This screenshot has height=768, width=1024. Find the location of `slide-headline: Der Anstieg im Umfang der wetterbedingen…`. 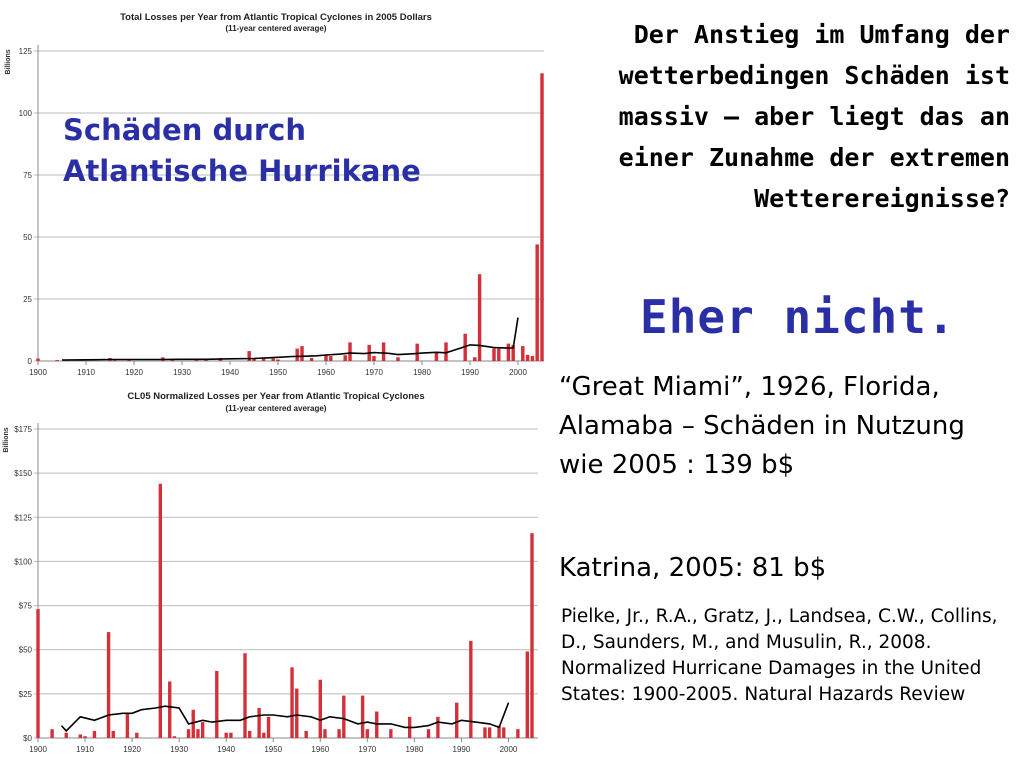

slide-headline: Der Anstieg im Umfang der wetterbedingen… is located at coordinates (814, 116).